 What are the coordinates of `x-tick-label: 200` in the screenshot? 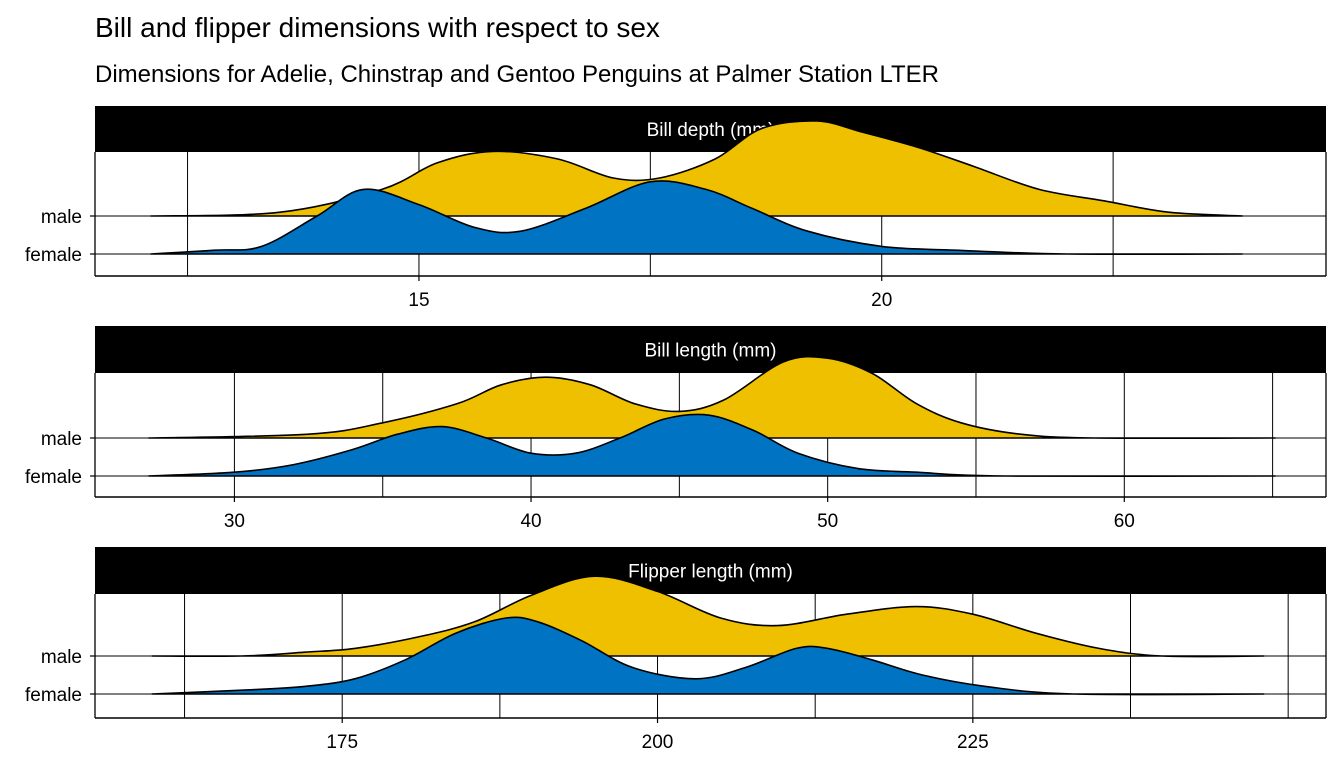 It's located at (658, 742).